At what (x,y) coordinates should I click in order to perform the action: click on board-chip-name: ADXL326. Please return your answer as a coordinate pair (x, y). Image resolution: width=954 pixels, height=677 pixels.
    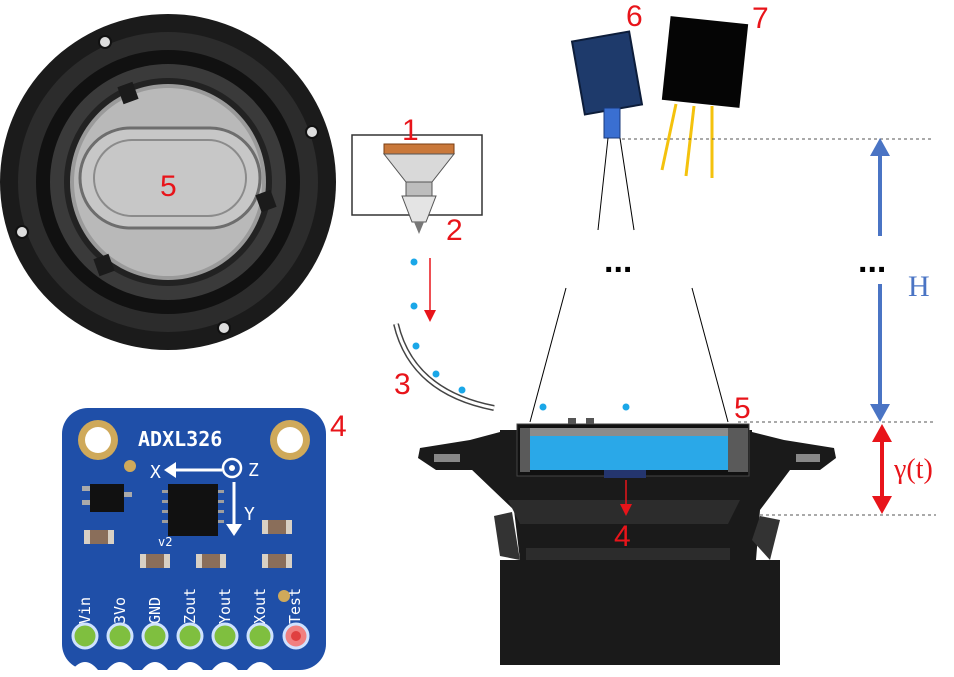
    Looking at the image, I should click on (180, 439).